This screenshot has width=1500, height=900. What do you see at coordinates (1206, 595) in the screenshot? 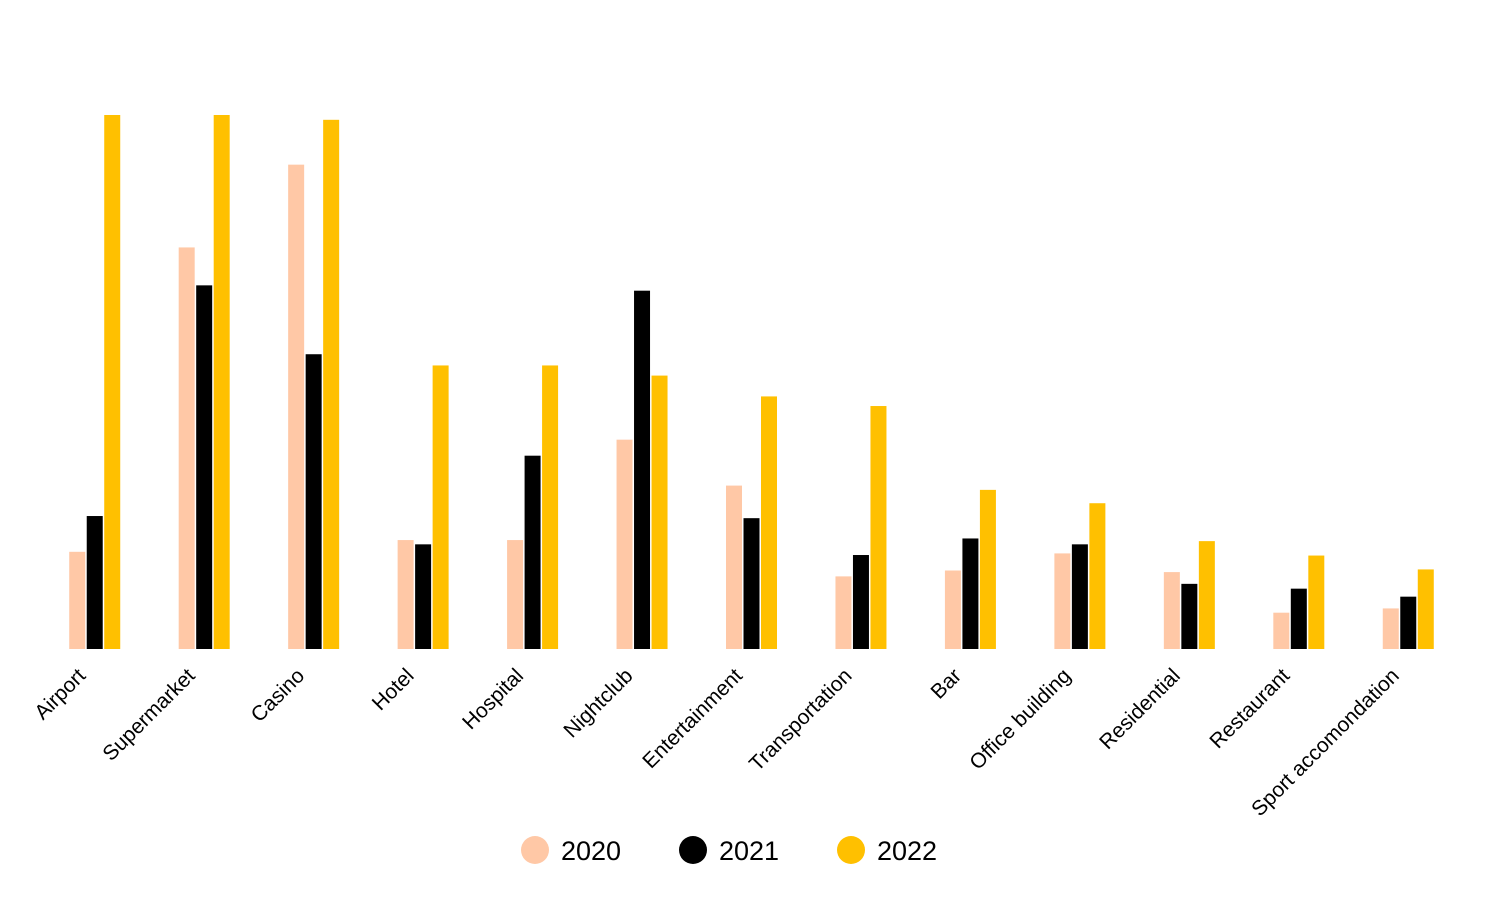
I see `bar-residential-2022` at bounding box center [1206, 595].